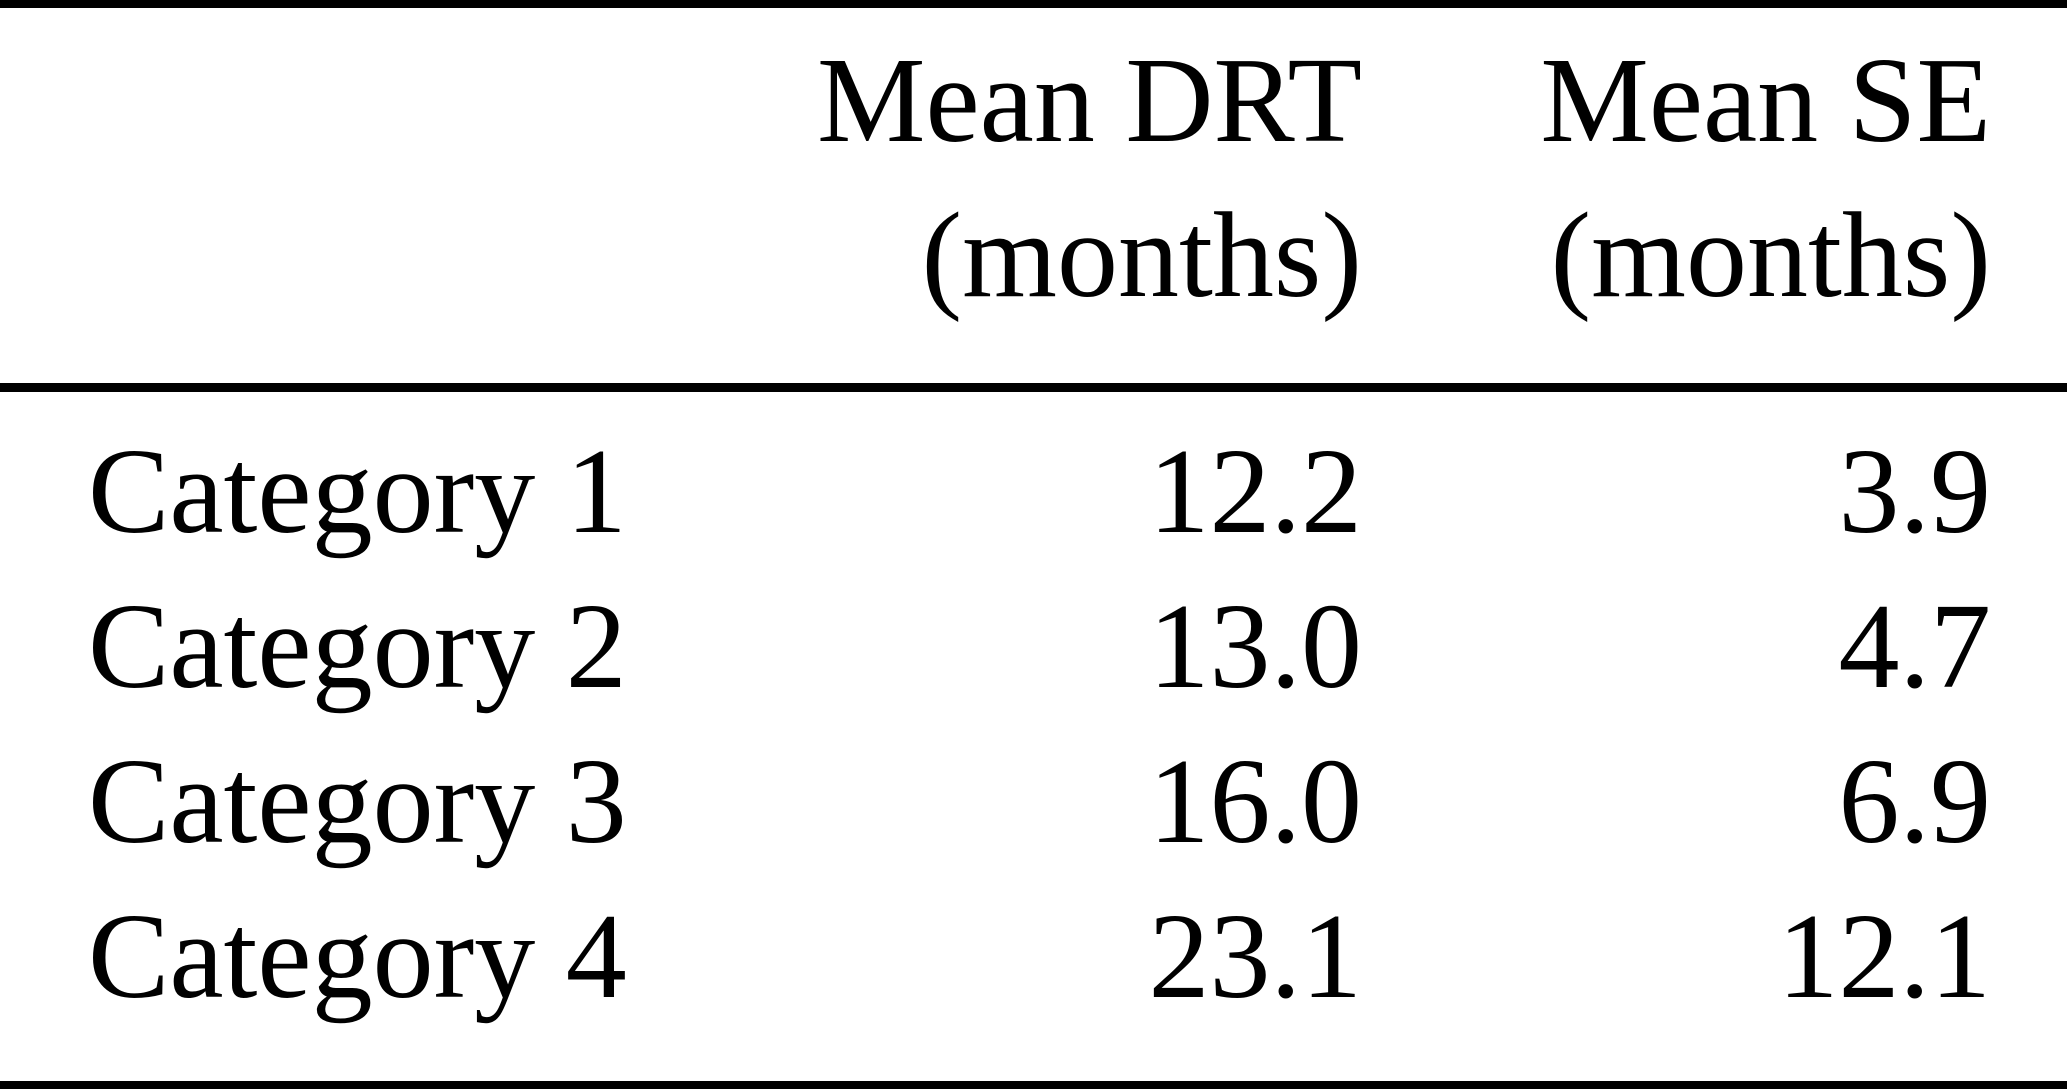 The width and height of the screenshot is (2067, 1089). I want to click on mean-drt-value: 12.2, so click(1255, 491).